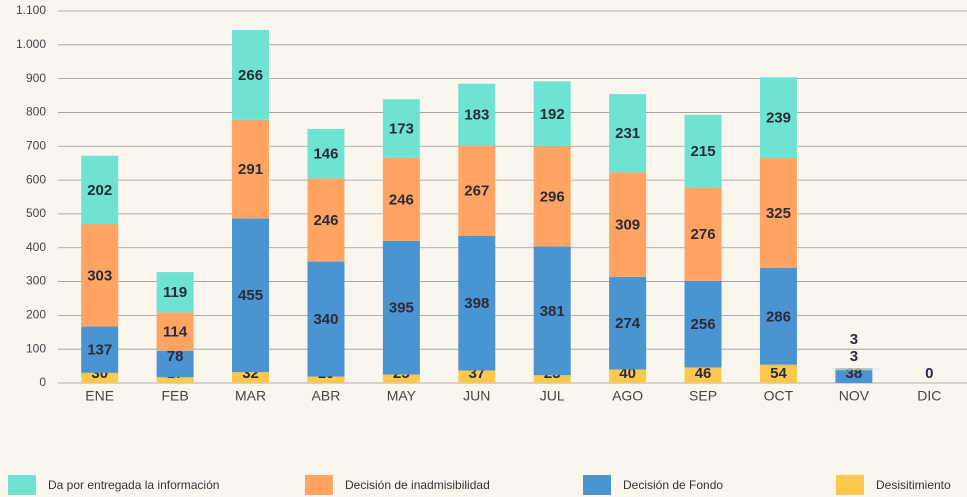 This screenshot has width=967, height=497. I want to click on data-label: 274, so click(628, 323).